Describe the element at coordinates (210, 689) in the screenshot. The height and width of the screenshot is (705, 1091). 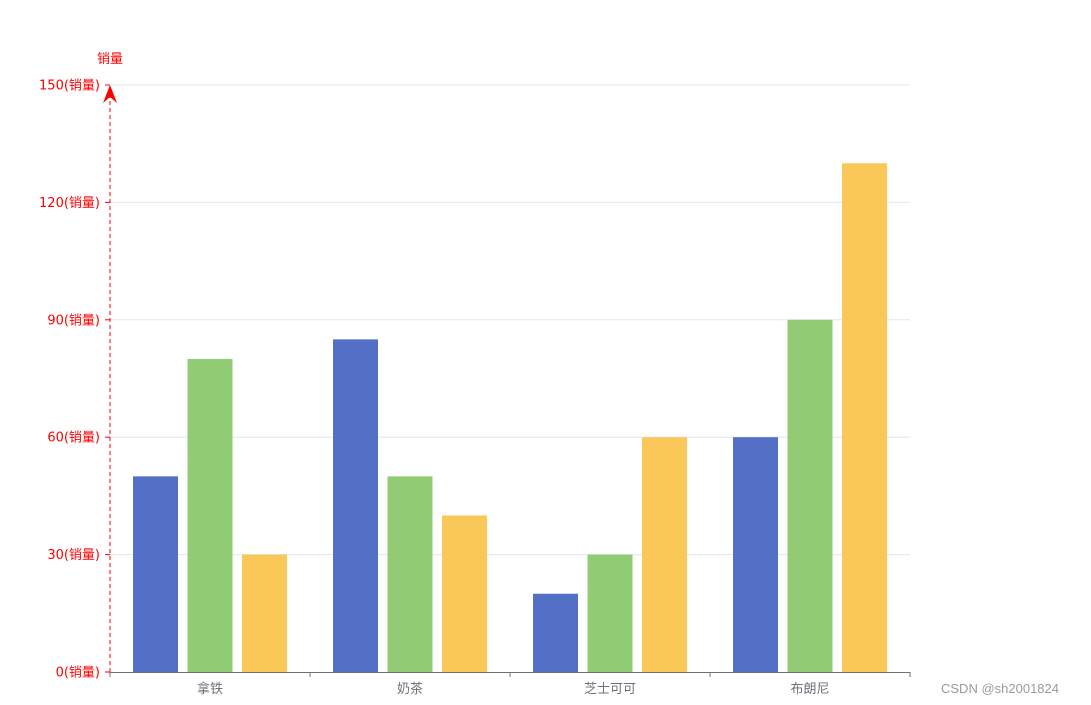
I see `x-tick-label: 拿铁` at that location.